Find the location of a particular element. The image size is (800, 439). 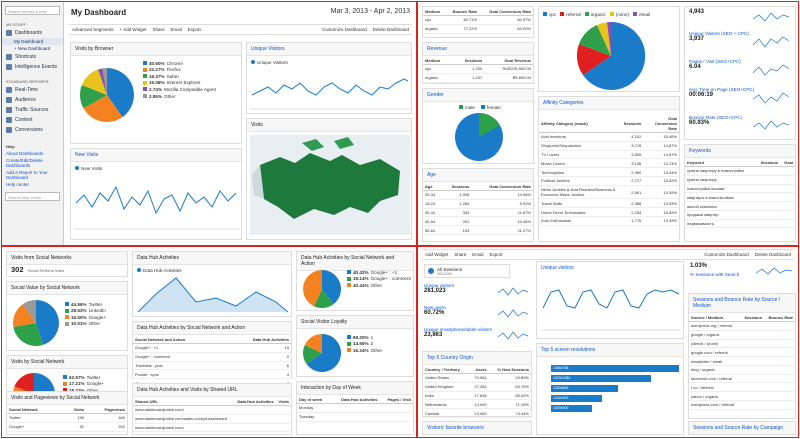

help-link-center: Help center is located at coordinates (18, 184).